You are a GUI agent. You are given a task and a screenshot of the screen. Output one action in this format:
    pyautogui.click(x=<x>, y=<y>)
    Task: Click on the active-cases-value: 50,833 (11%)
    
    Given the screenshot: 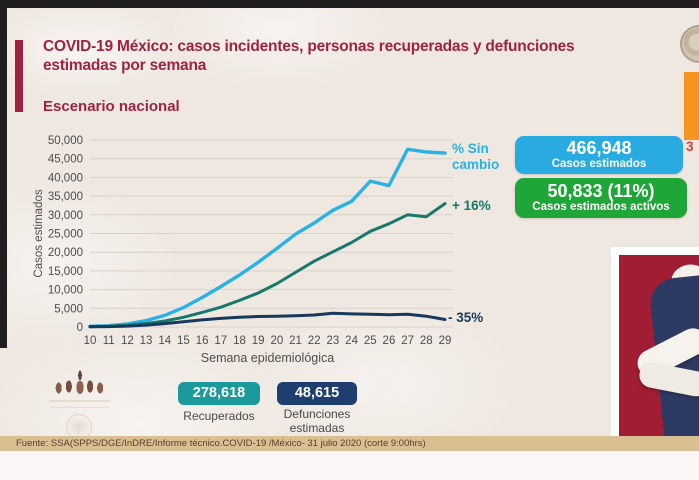 What is the action you would take?
    pyautogui.click(x=601, y=191)
    